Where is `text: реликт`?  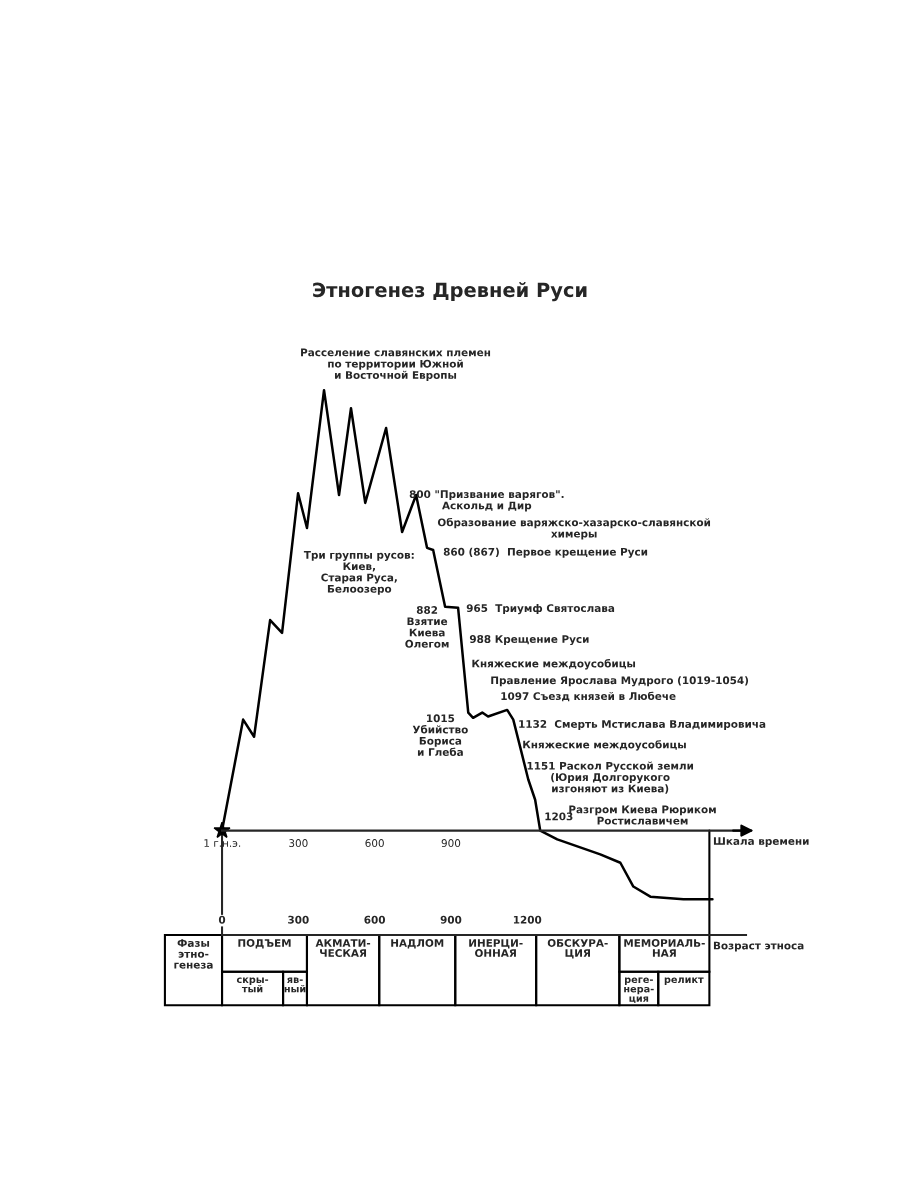 text: реликт is located at coordinates (684, 981).